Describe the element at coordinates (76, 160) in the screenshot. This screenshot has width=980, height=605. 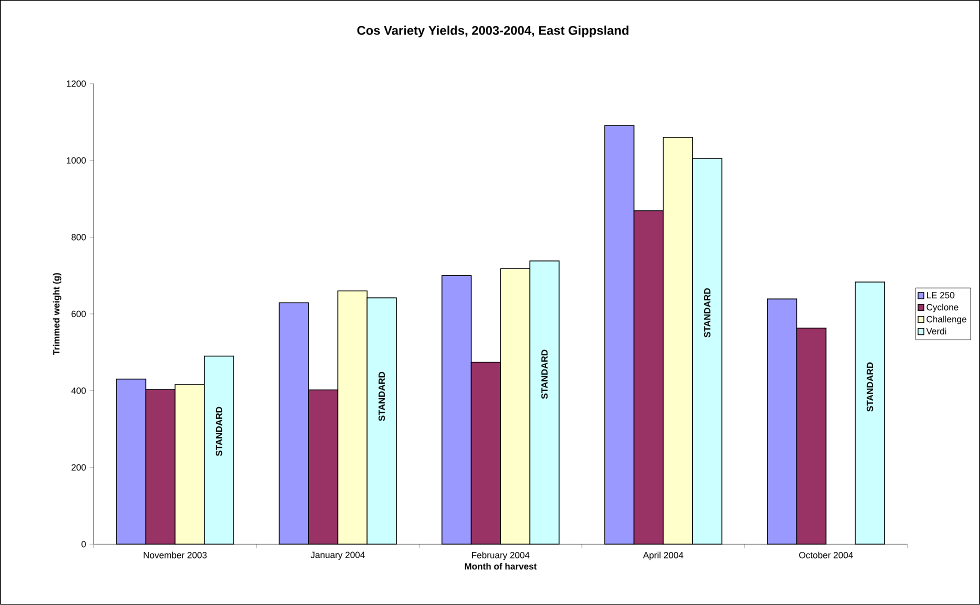
I see `y-tick-label: 1000` at that location.